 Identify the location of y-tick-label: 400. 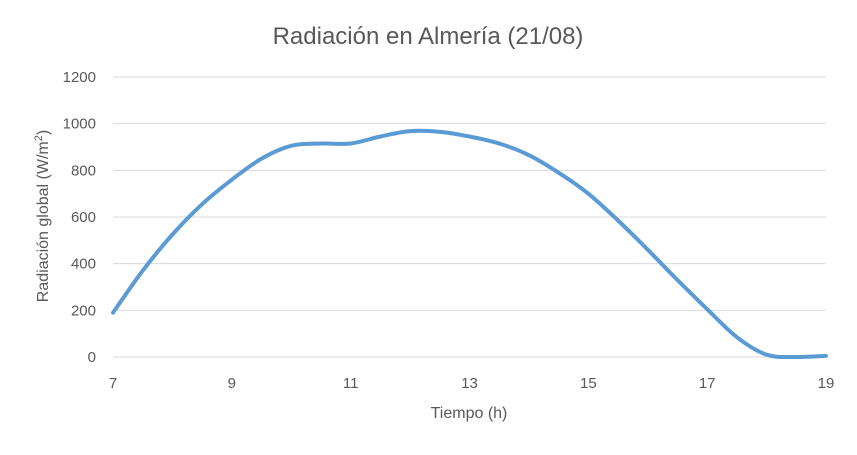
(83, 264).